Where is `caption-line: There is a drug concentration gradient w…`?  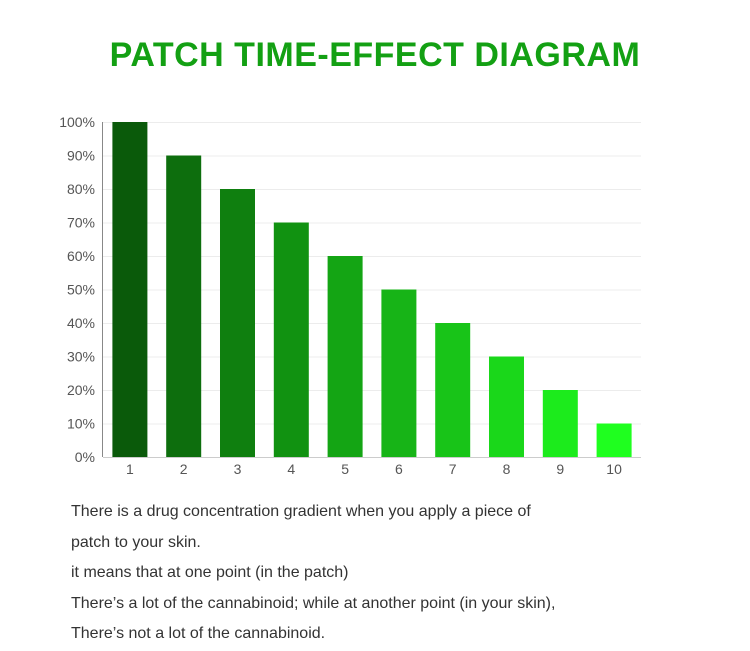 caption-line: There is a drug concentration gradient w… is located at coordinates (301, 511).